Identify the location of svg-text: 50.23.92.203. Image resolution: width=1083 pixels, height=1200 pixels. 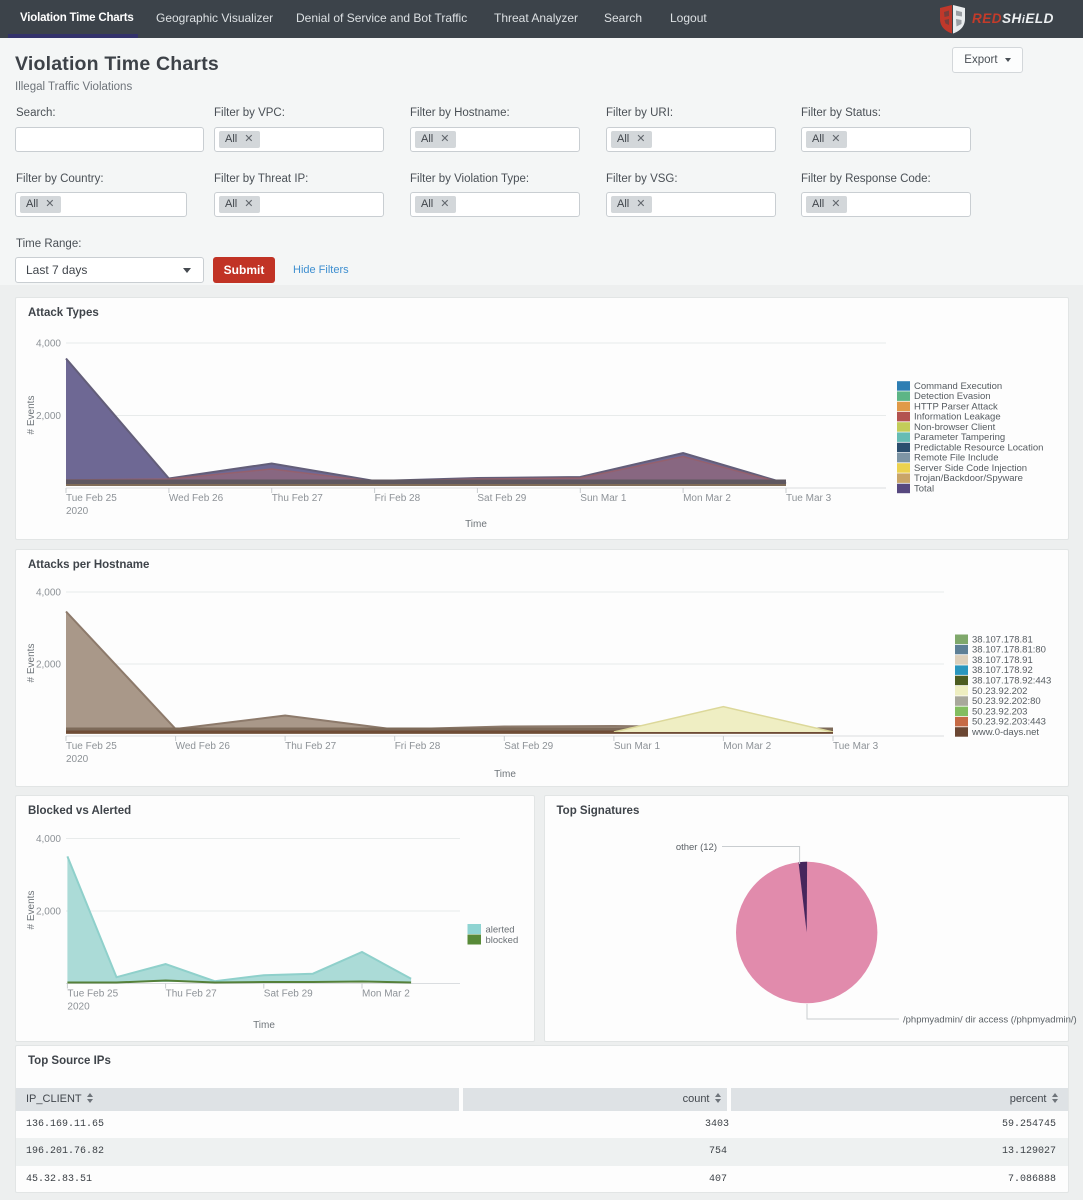
(999, 711).